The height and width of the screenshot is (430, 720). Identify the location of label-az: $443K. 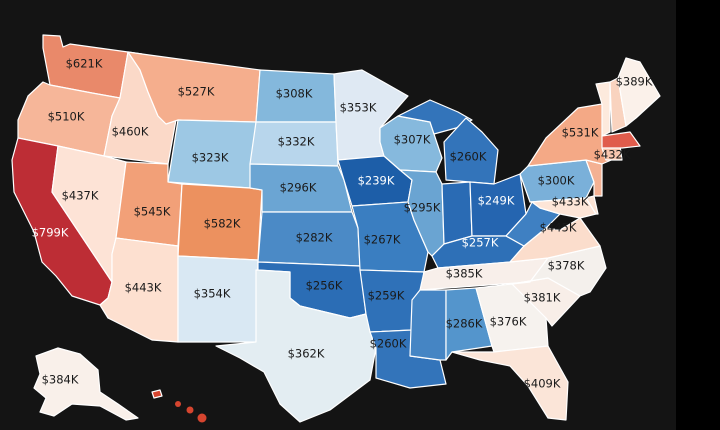
(143, 288).